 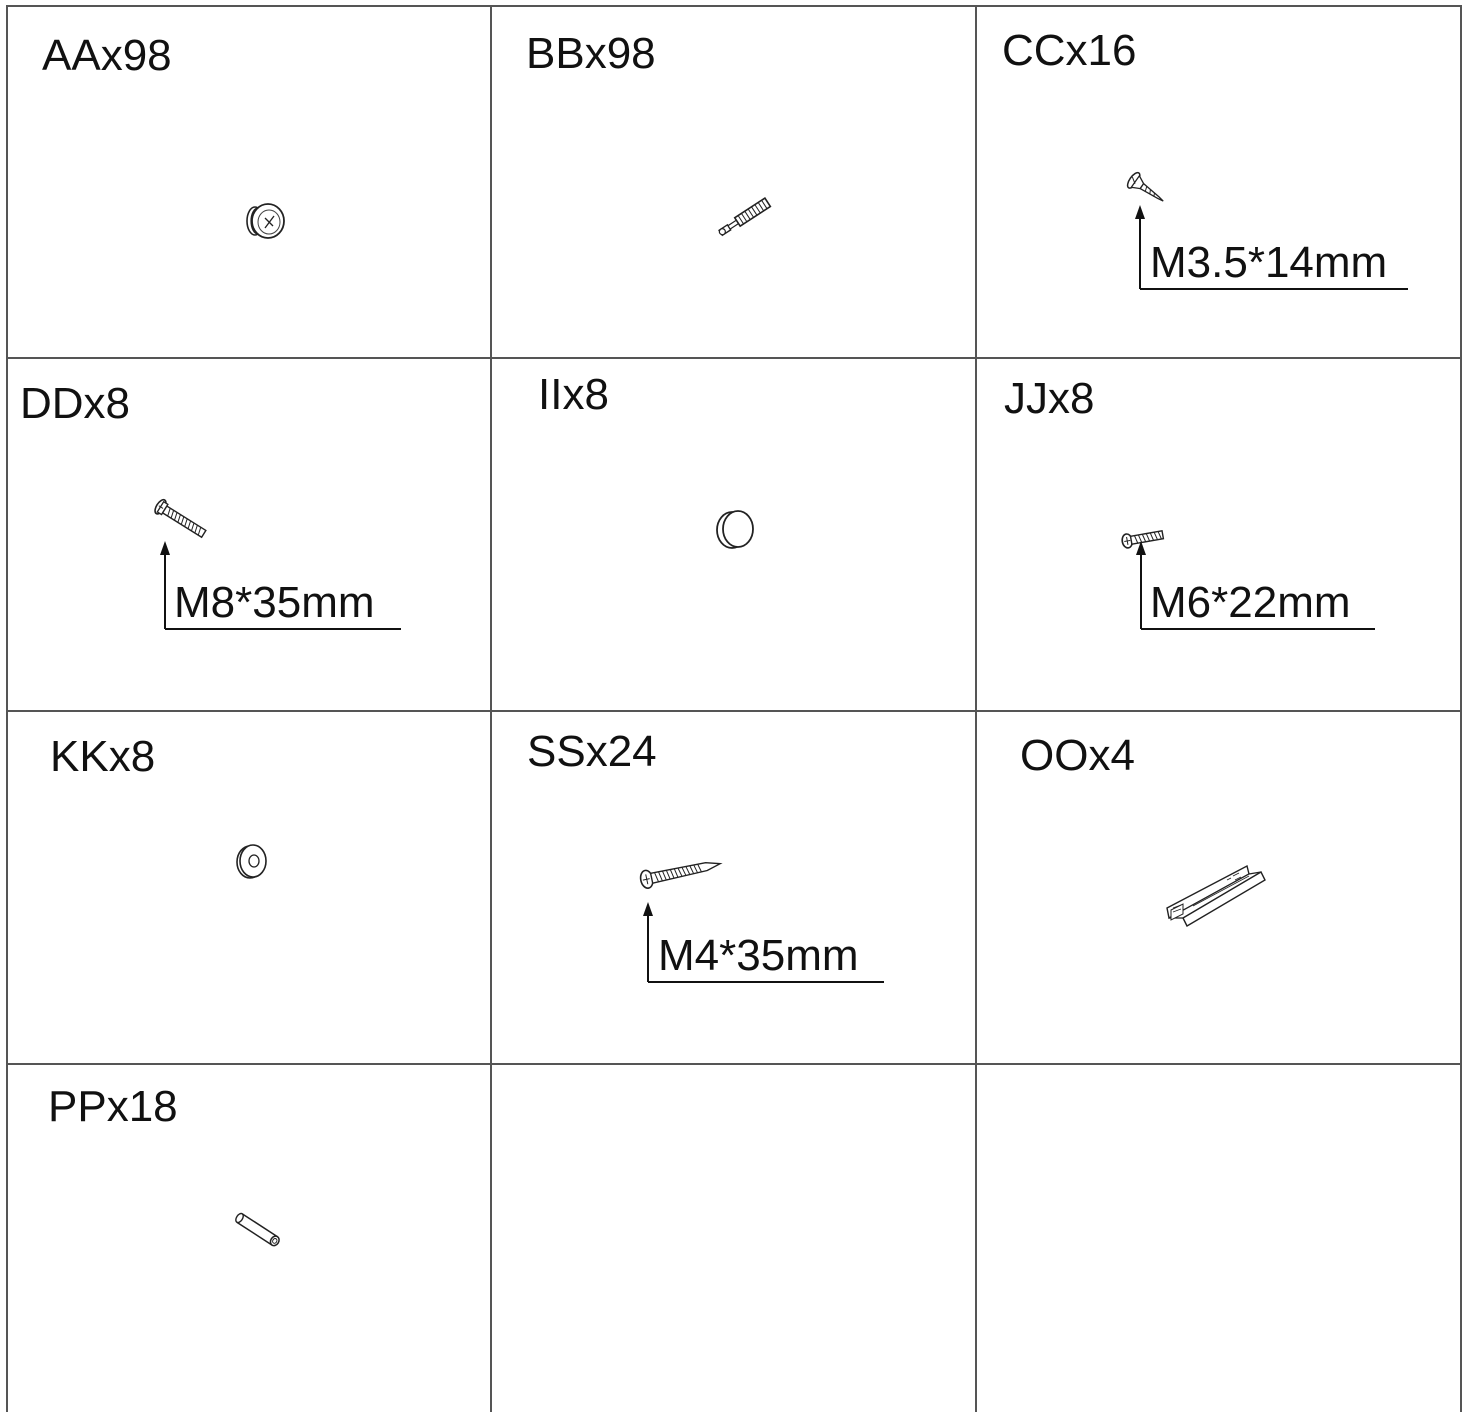 What do you see at coordinates (257, 1229) in the screenshot?
I see `wooden-dowel-icon` at bounding box center [257, 1229].